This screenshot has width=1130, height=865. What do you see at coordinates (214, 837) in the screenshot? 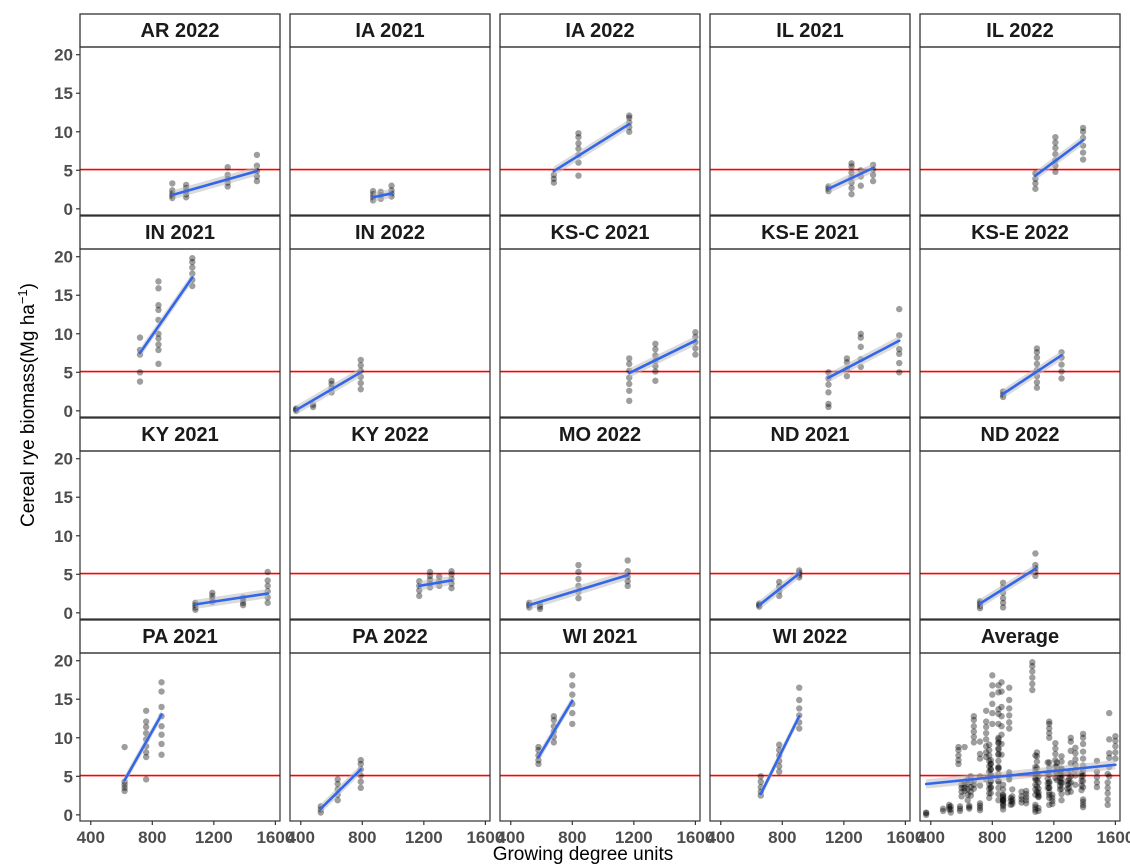
I see `x-tick-label: 1200` at bounding box center [214, 837].